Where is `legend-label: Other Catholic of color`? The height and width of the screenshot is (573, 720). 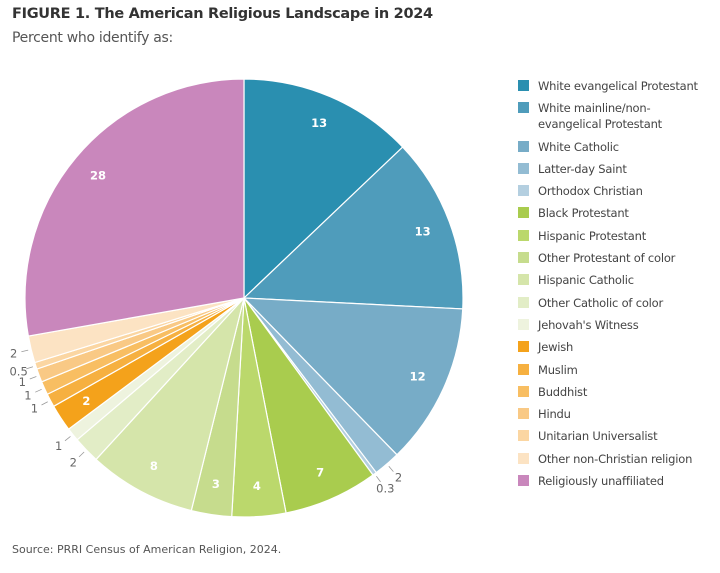 legend-label: Other Catholic of color is located at coordinates (601, 302).